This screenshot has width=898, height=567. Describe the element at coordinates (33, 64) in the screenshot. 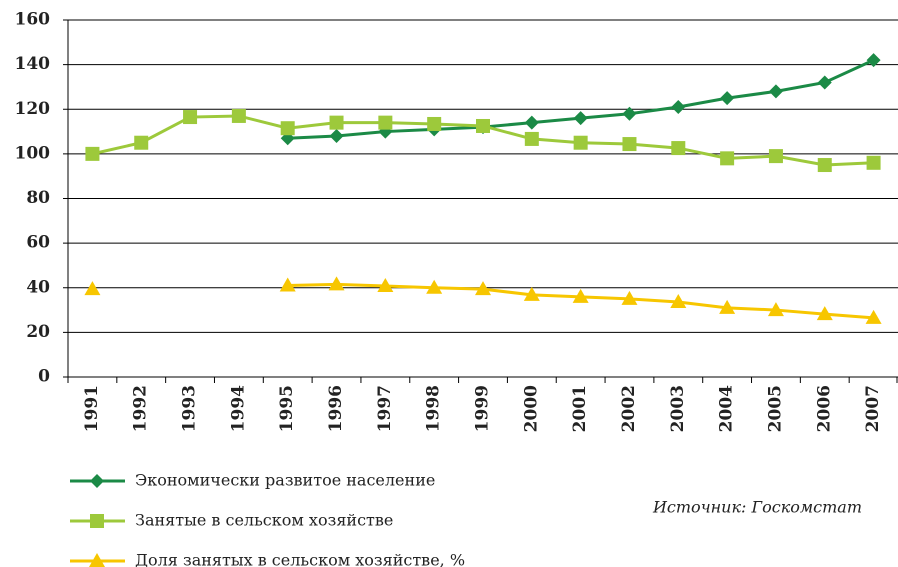

I see `y-tick-label: 140` at that location.